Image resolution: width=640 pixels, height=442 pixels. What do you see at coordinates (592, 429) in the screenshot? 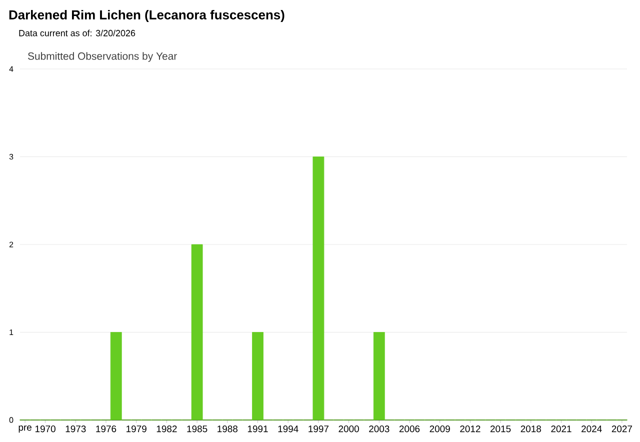
I see `x-tick-label: 2024` at bounding box center [592, 429].